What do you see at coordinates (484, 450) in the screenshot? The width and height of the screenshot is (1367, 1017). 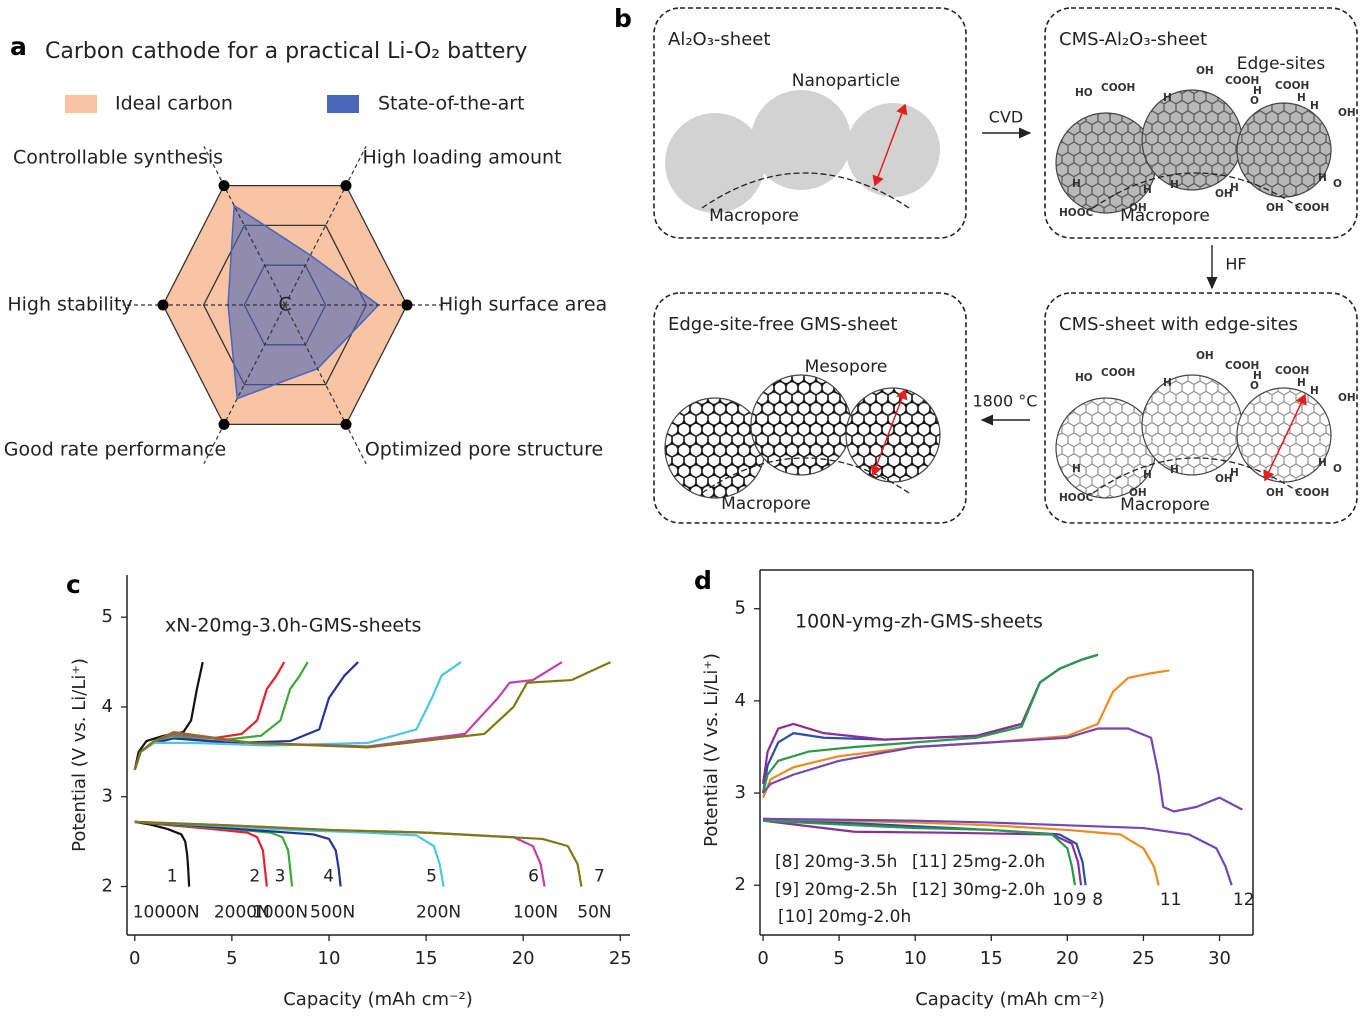 I see `radar-axis-label: Optimized pore structure` at bounding box center [484, 450].